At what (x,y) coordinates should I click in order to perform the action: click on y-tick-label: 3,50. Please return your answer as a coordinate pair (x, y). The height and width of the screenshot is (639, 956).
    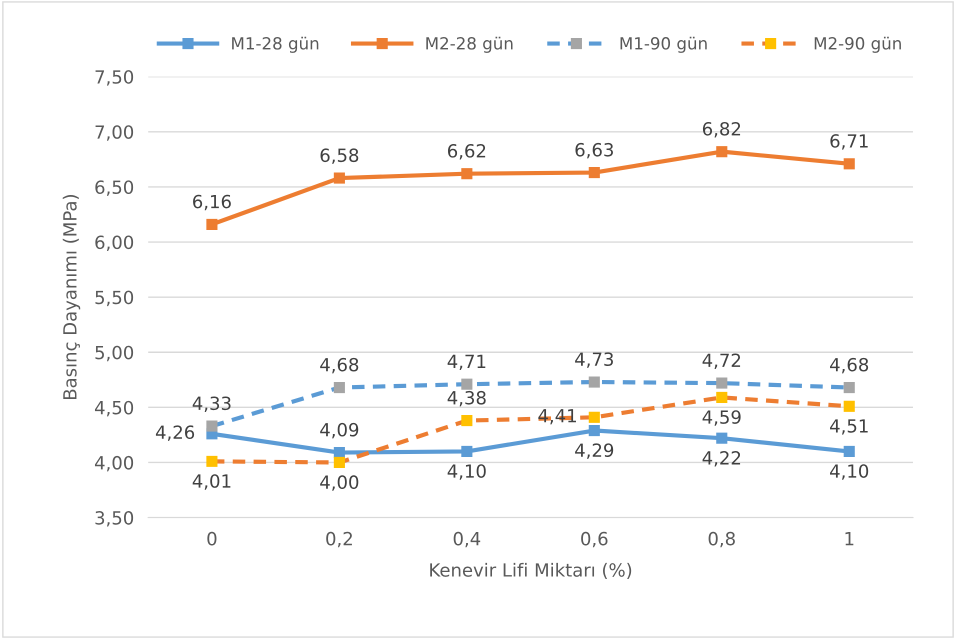
    Looking at the image, I should click on (114, 519).